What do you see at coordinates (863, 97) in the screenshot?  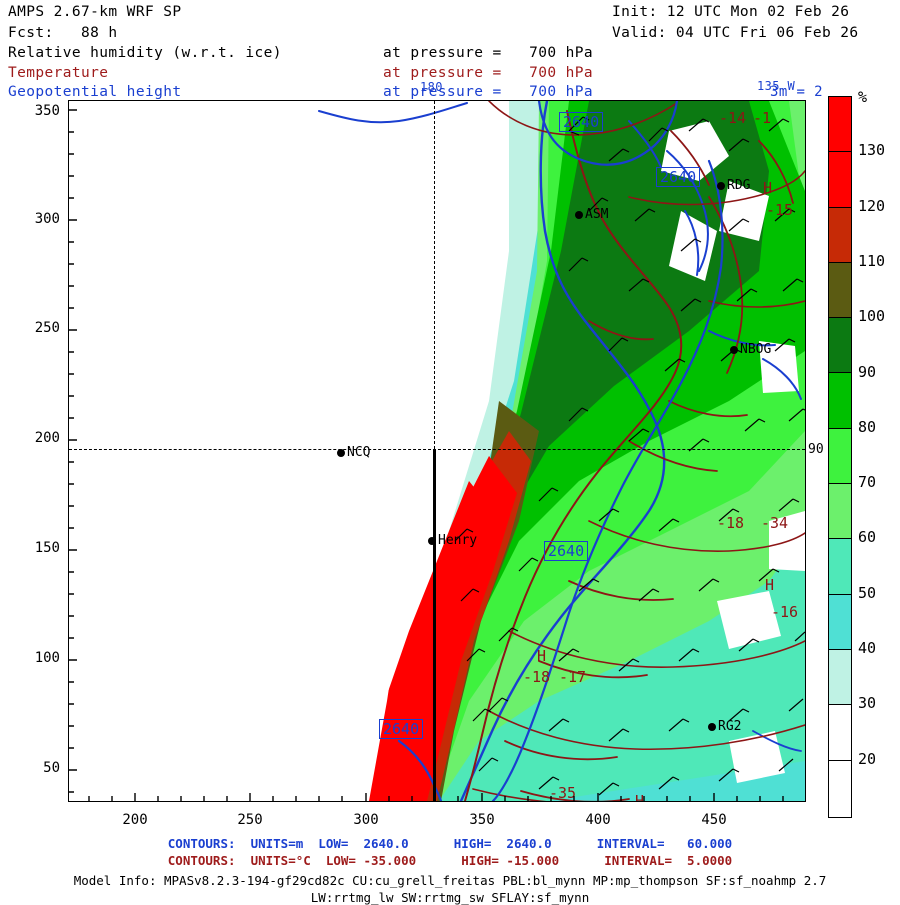 I see `colorbar-units: %` at bounding box center [863, 97].